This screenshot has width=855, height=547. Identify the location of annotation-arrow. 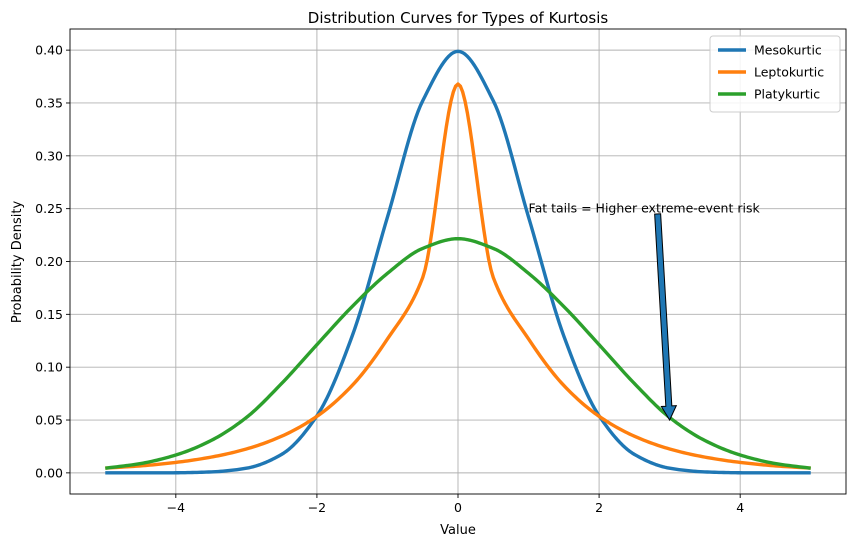
(666, 317).